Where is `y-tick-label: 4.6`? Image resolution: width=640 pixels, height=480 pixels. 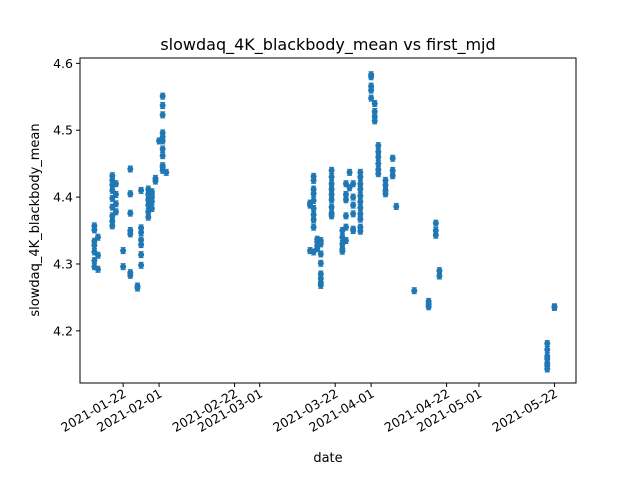 y-tick-label: 4.6 is located at coordinates (63, 63).